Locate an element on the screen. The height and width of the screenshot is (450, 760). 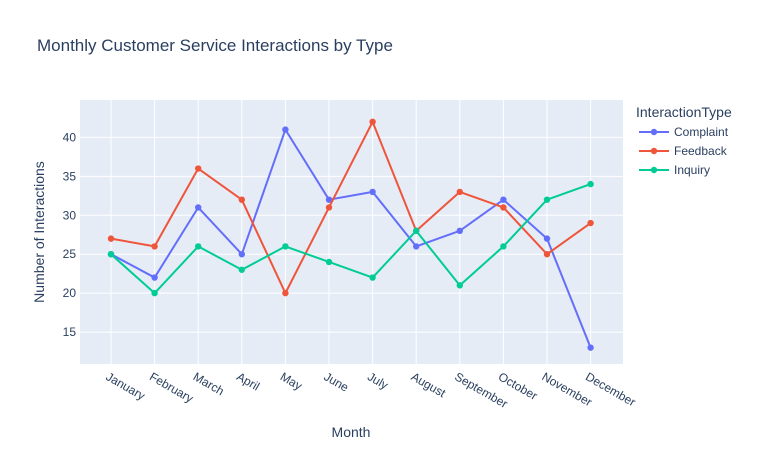
legend-item-inquiry: Inquiry is located at coordinates (674, 170).